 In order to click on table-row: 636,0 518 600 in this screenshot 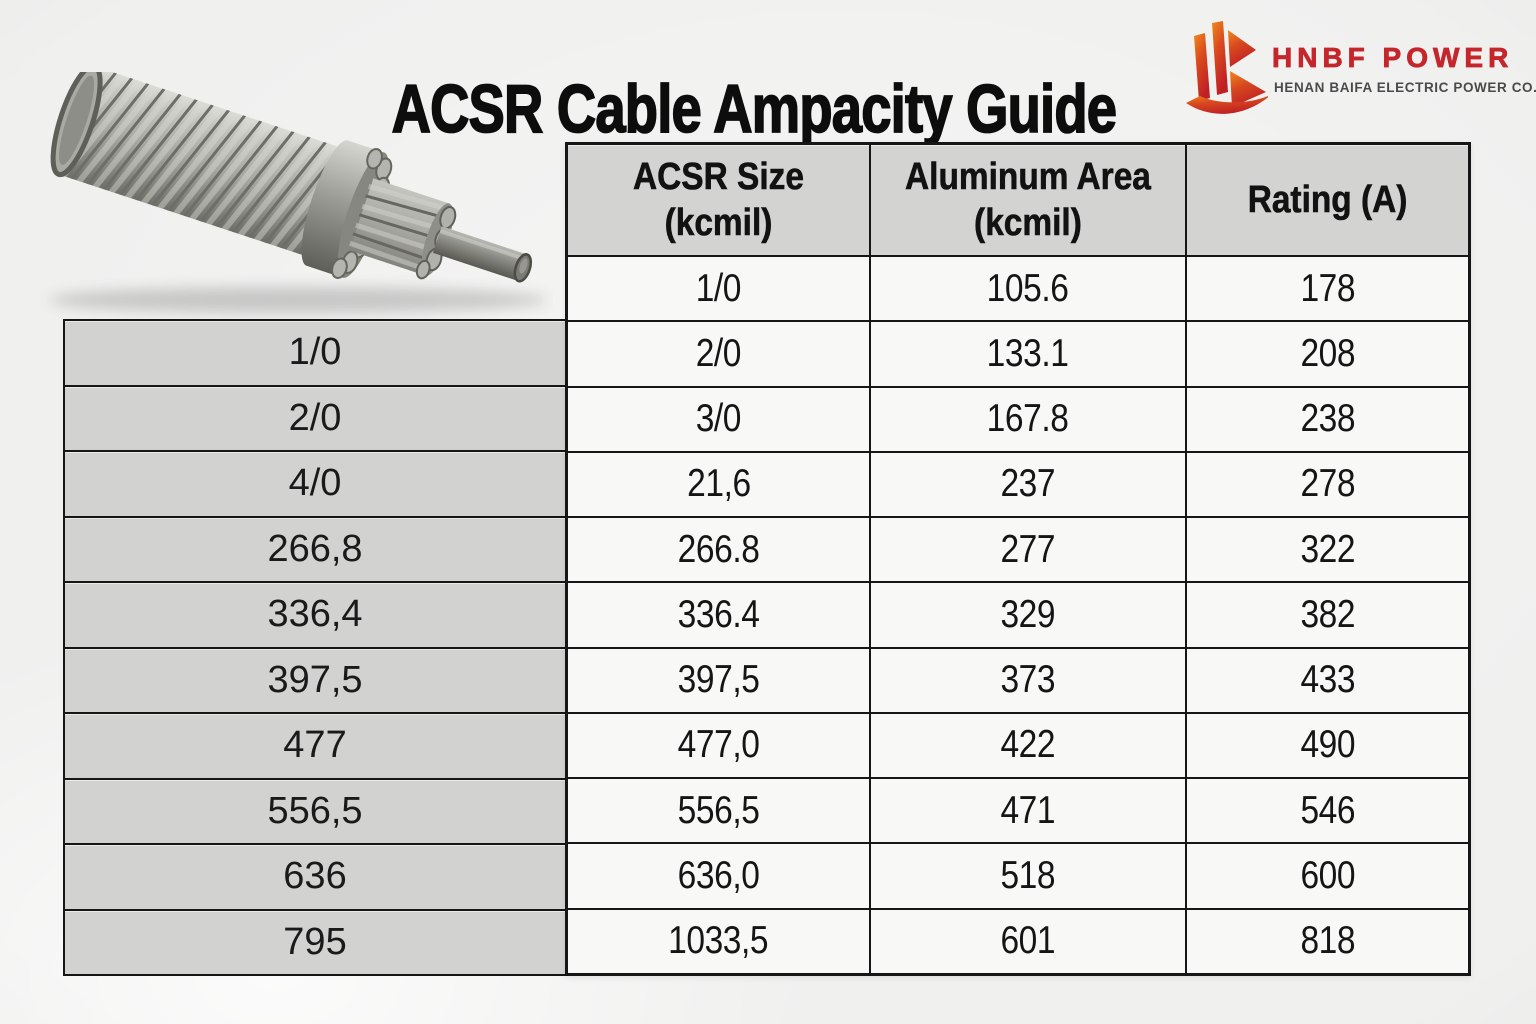, I will do `click(1018, 875)`.